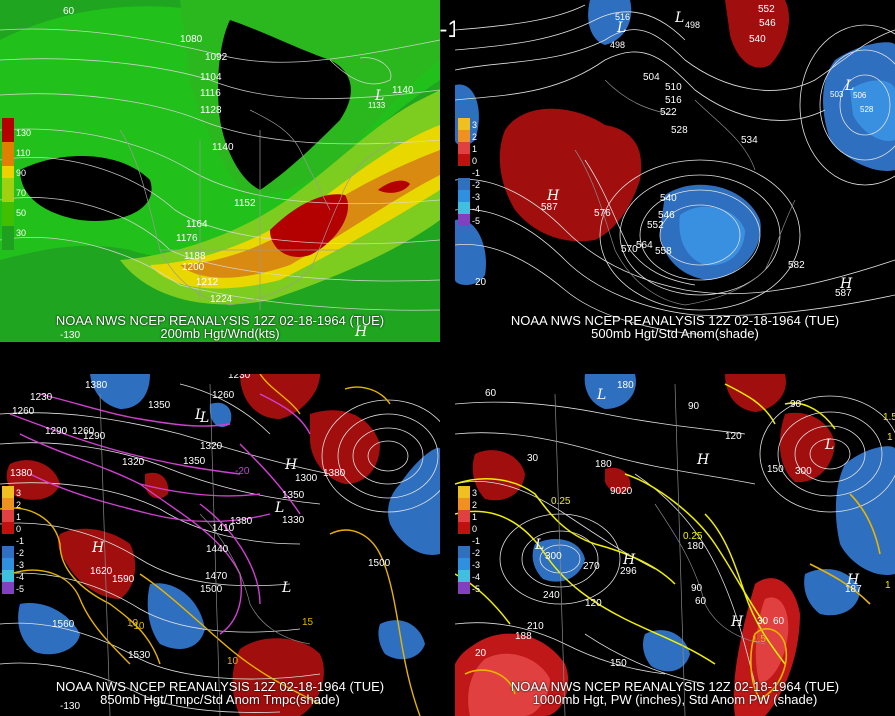 Image resolution: width=895 pixels, height=716 pixels. Describe the element at coordinates (476, 541) in the screenshot. I see `legend-label: -1` at that location.